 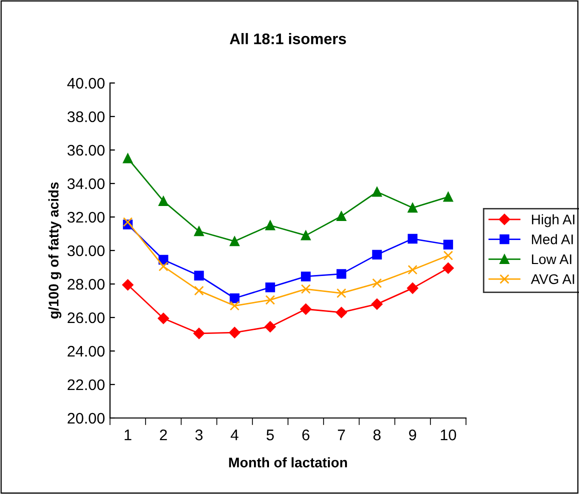 I want to click on x-tick-label: 9, so click(x=412, y=435).